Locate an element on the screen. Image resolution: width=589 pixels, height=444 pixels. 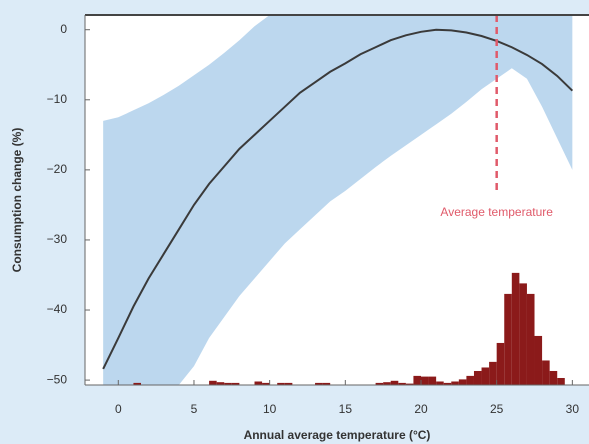
x-axis-label: Annual average temperature (°C) is located at coordinates (337, 435).